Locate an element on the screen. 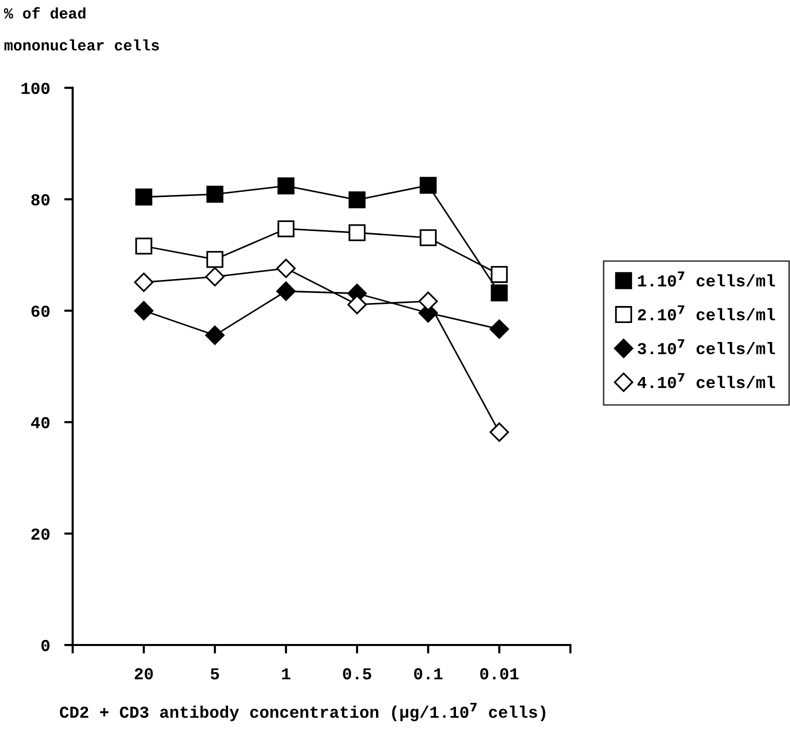 The image size is (790, 738). legend-label: 1.10$^{7}$ cells/ml is located at coordinates (707, 279).